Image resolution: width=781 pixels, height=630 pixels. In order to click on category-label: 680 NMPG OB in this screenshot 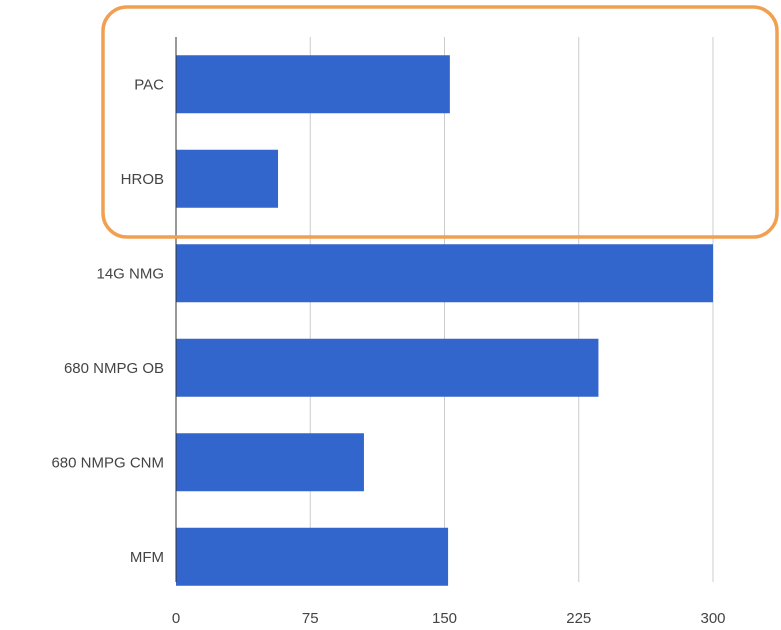, I will do `click(114, 368)`.